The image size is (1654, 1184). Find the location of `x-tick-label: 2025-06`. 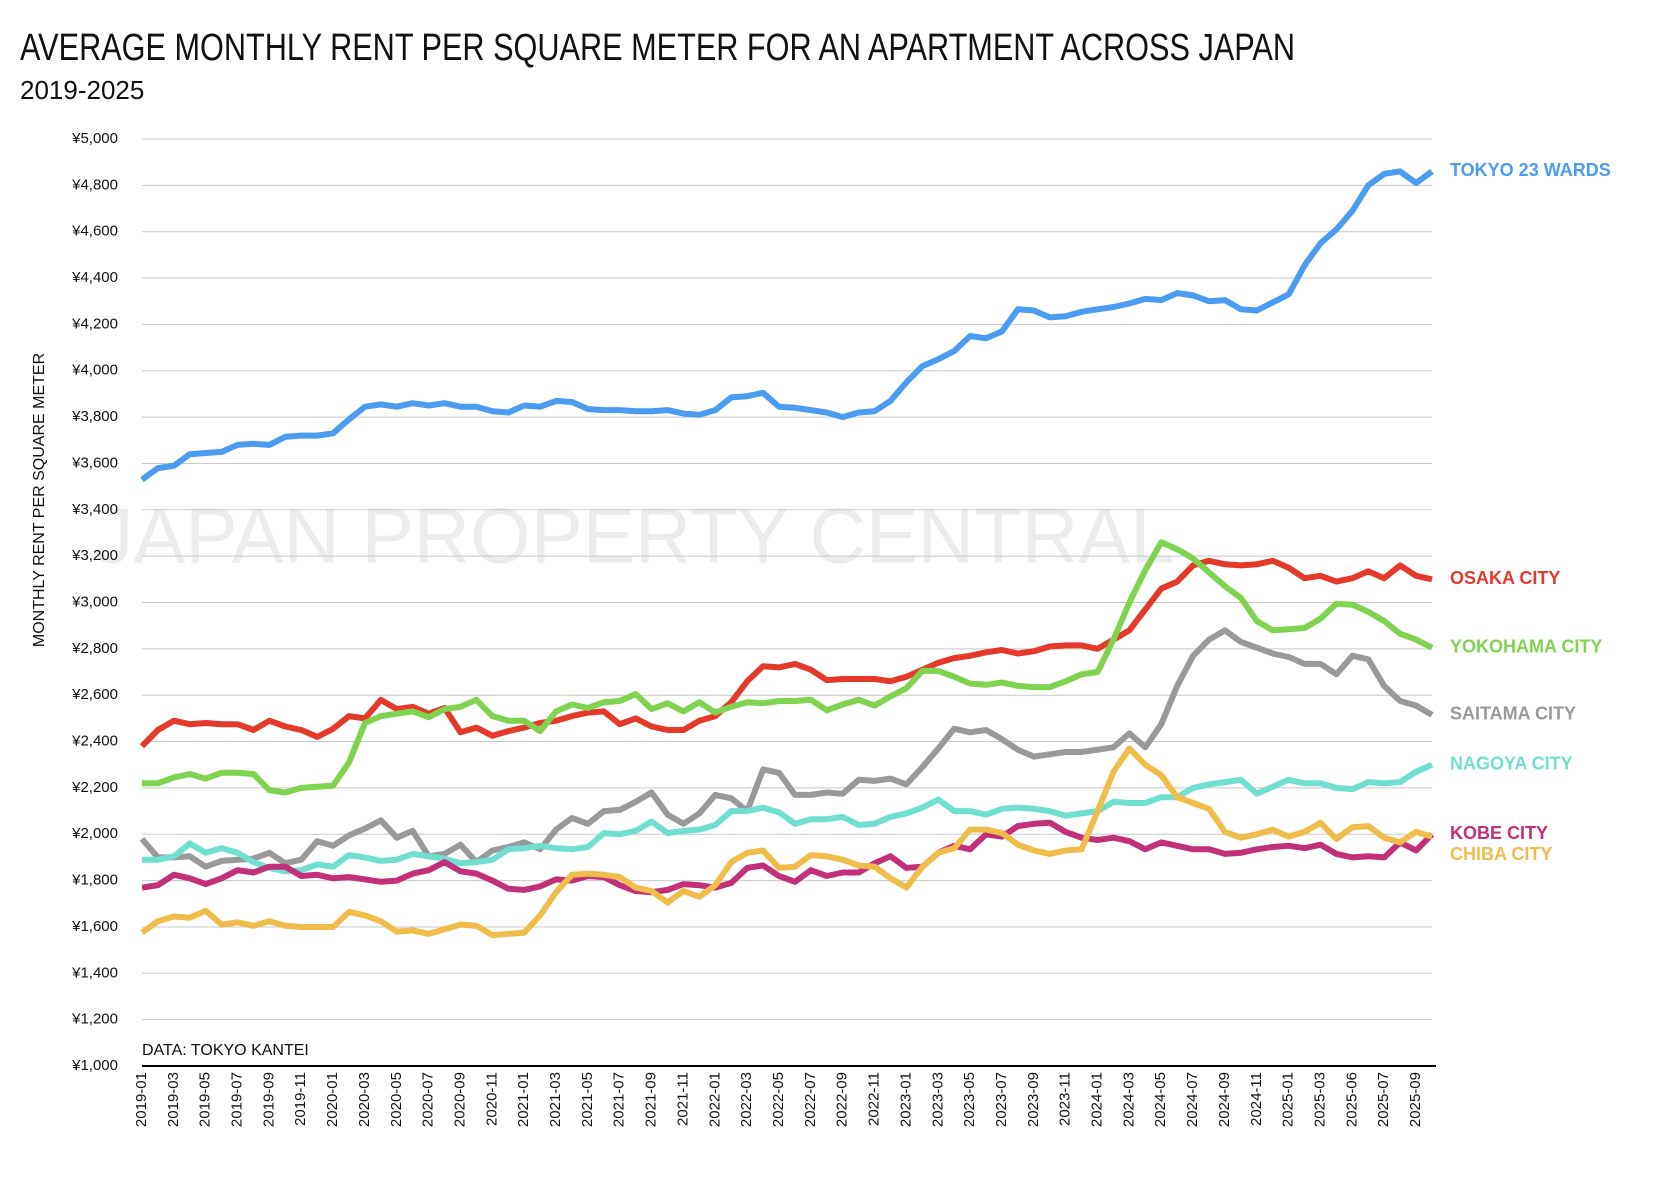

x-tick-label: 2025-06 is located at coordinates (1351, 1099).